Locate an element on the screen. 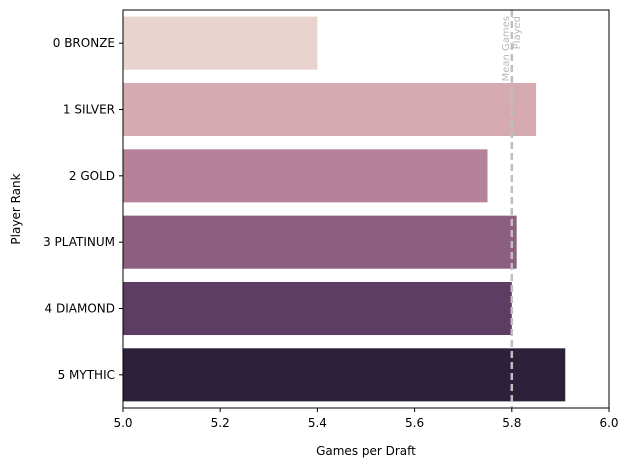  x-tick-label: 5.2 is located at coordinates (220, 423).